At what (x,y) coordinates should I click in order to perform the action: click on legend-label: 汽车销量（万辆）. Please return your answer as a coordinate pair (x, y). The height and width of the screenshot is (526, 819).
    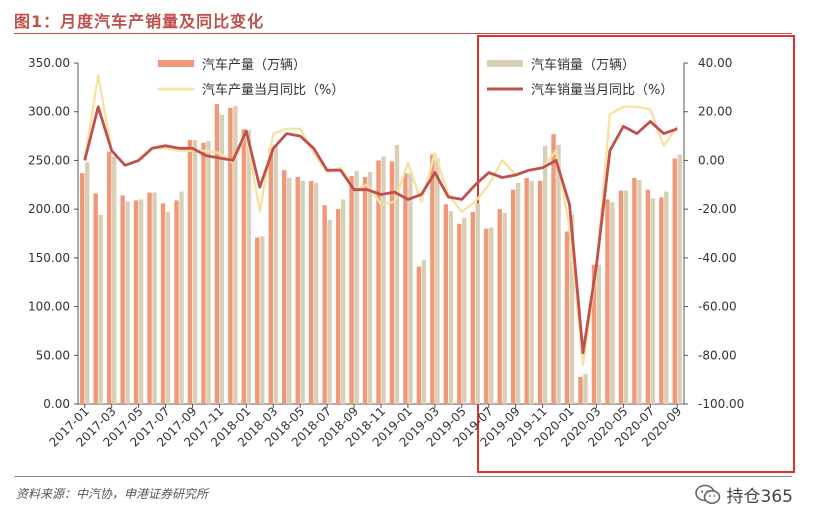
    Looking at the image, I should click on (583, 65).